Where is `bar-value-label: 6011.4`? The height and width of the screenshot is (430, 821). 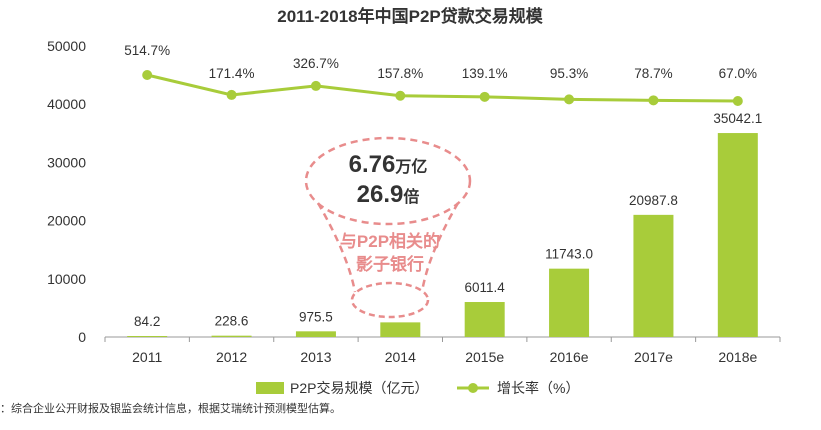
bar-value-label: 6011.4 is located at coordinates (485, 287).